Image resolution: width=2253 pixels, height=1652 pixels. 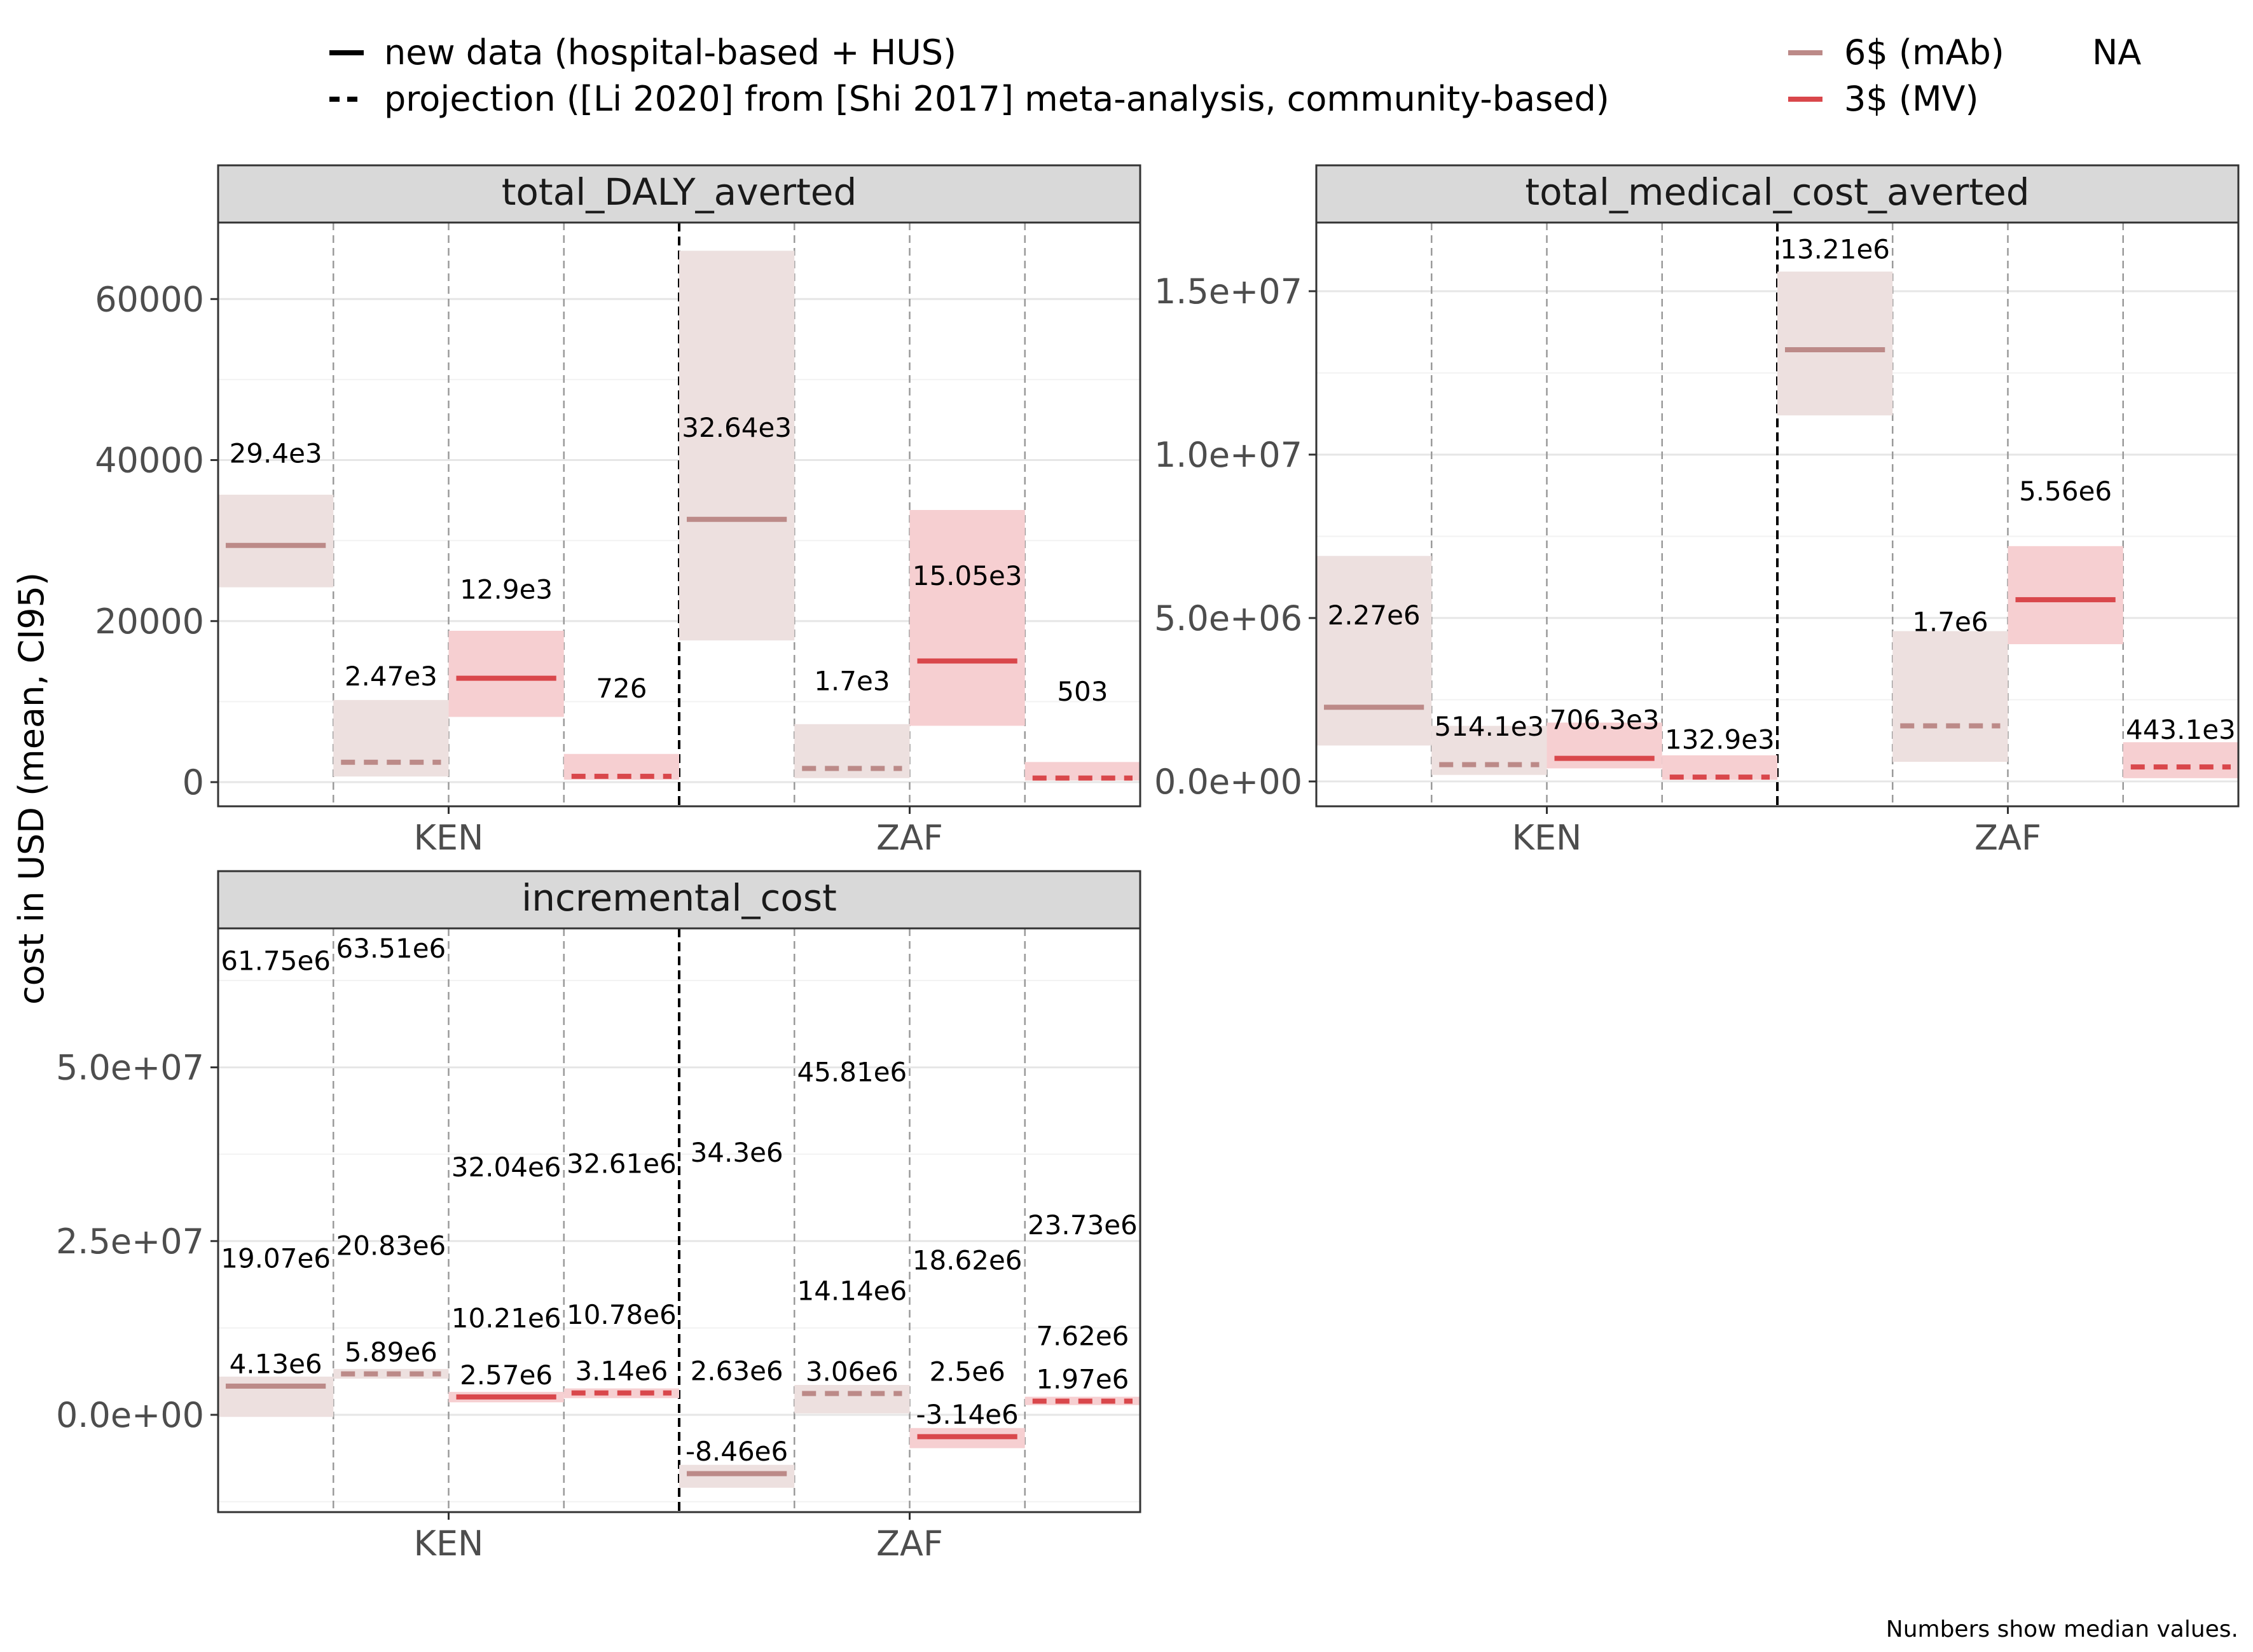 I want to click on y-tick-label: 40000, so click(x=149, y=461).